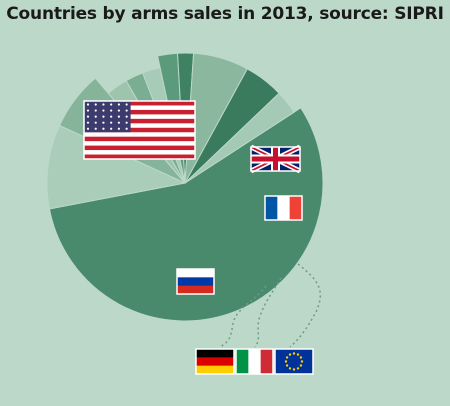 The width and height of the screenshot is (450, 406). What do you see at coordinates (215, 361) in the screenshot?
I see `germany-flag-icon` at bounding box center [215, 361].